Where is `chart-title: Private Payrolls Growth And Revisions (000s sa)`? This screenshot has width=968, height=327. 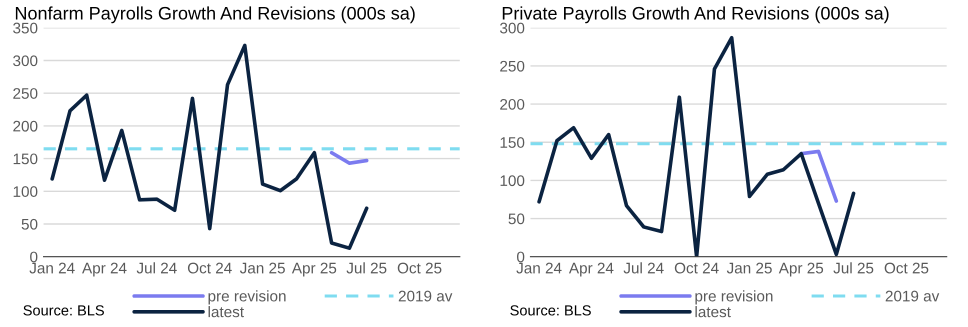
chart-title: Private Payrolls Growth And Revisions (000s sa) is located at coordinates (695, 15).